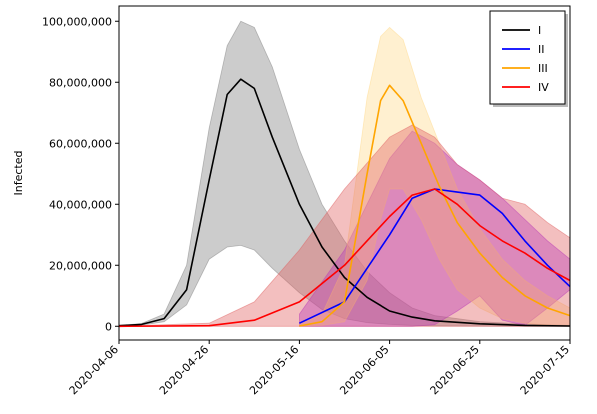 The image size is (597, 414). What do you see at coordinates (80, 82) in the screenshot?
I see `y-tick-label: 80,000,000` at bounding box center [80, 82].